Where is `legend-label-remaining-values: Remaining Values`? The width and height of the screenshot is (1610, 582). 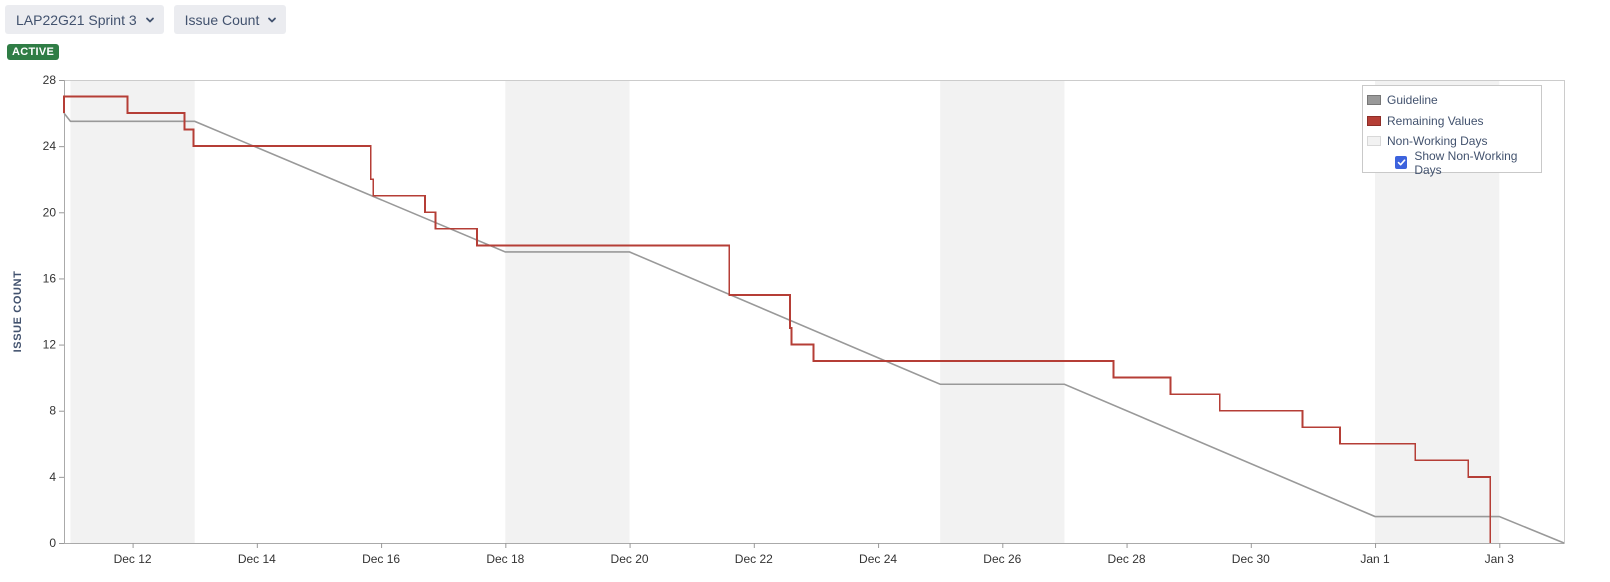
legend-label-remaining-values: Remaining Values is located at coordinates (1435, 120).